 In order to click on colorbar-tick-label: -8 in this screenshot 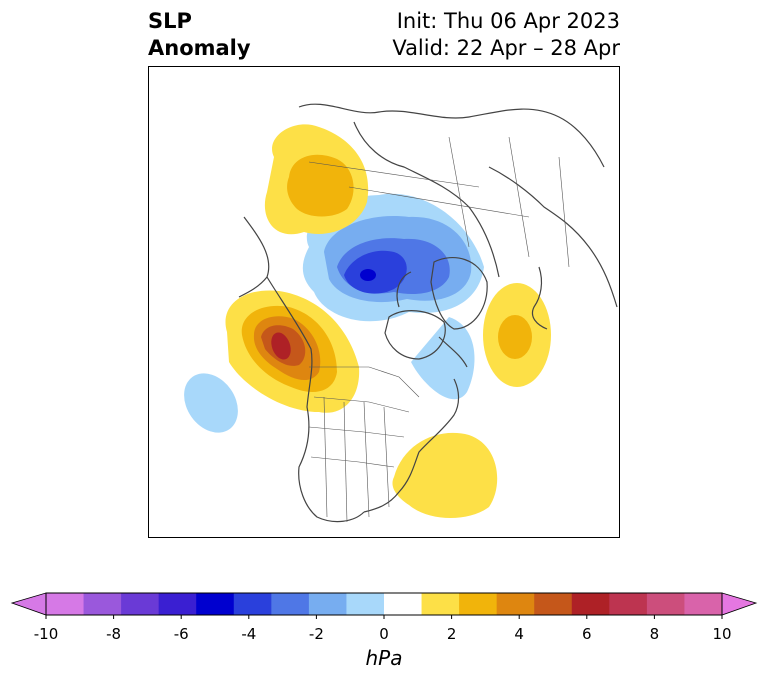, I will do `click(114, 634)`.